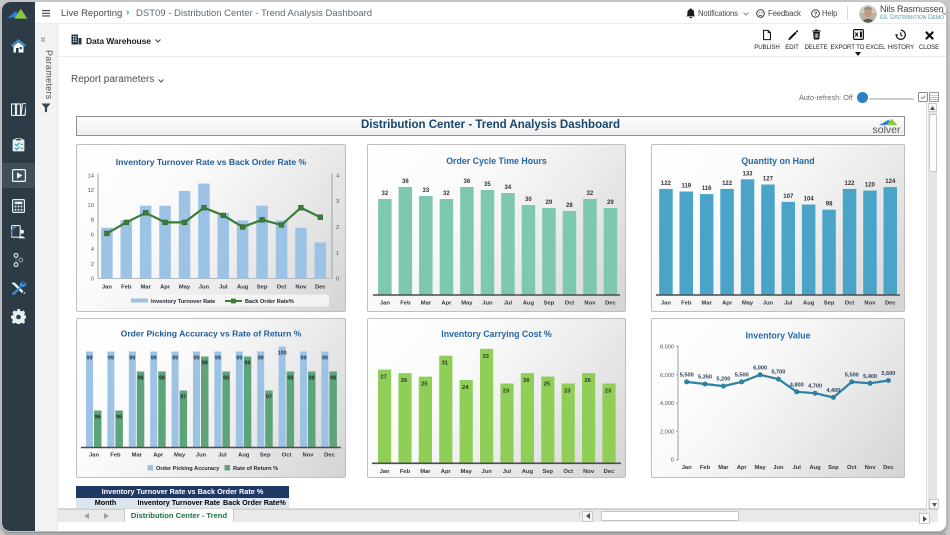 The height and width of the screenshot is (535, 950). I want to click on svg-text: 0, so click(92, 280).